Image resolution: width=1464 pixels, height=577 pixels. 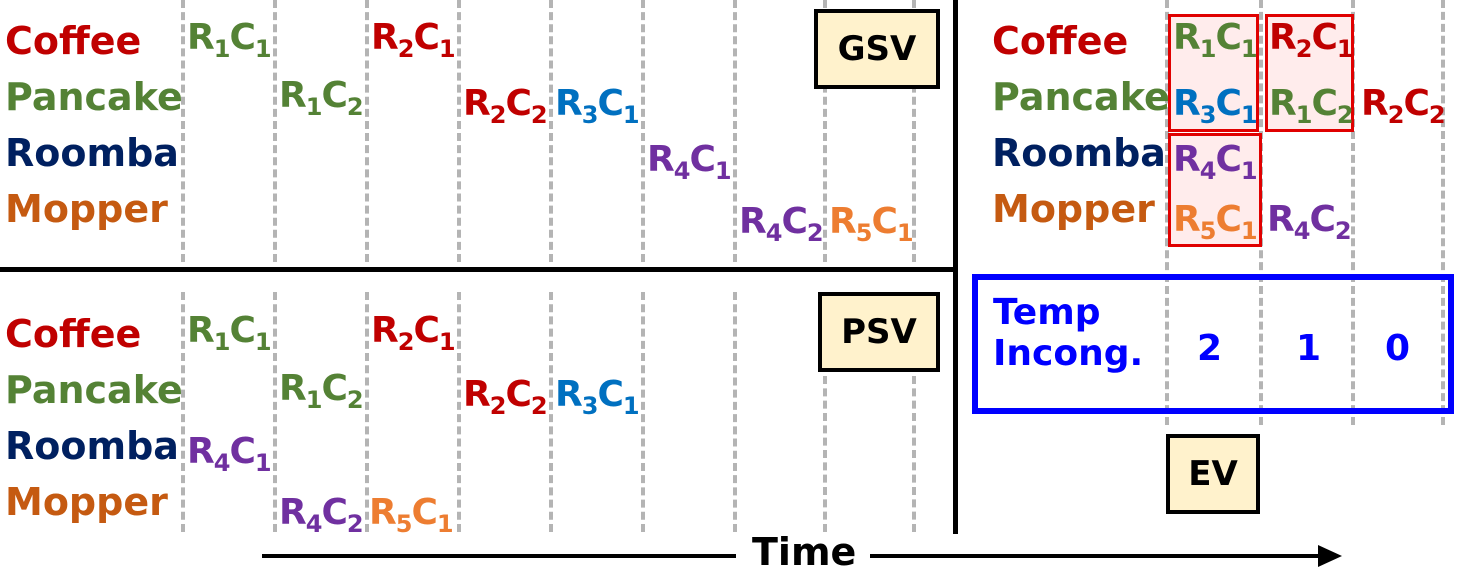 What do you see at coordinates (1047, 312) in the screenshot?
I see `temp-incong-label-line1: Temp` at bounding box center [1047, 312].